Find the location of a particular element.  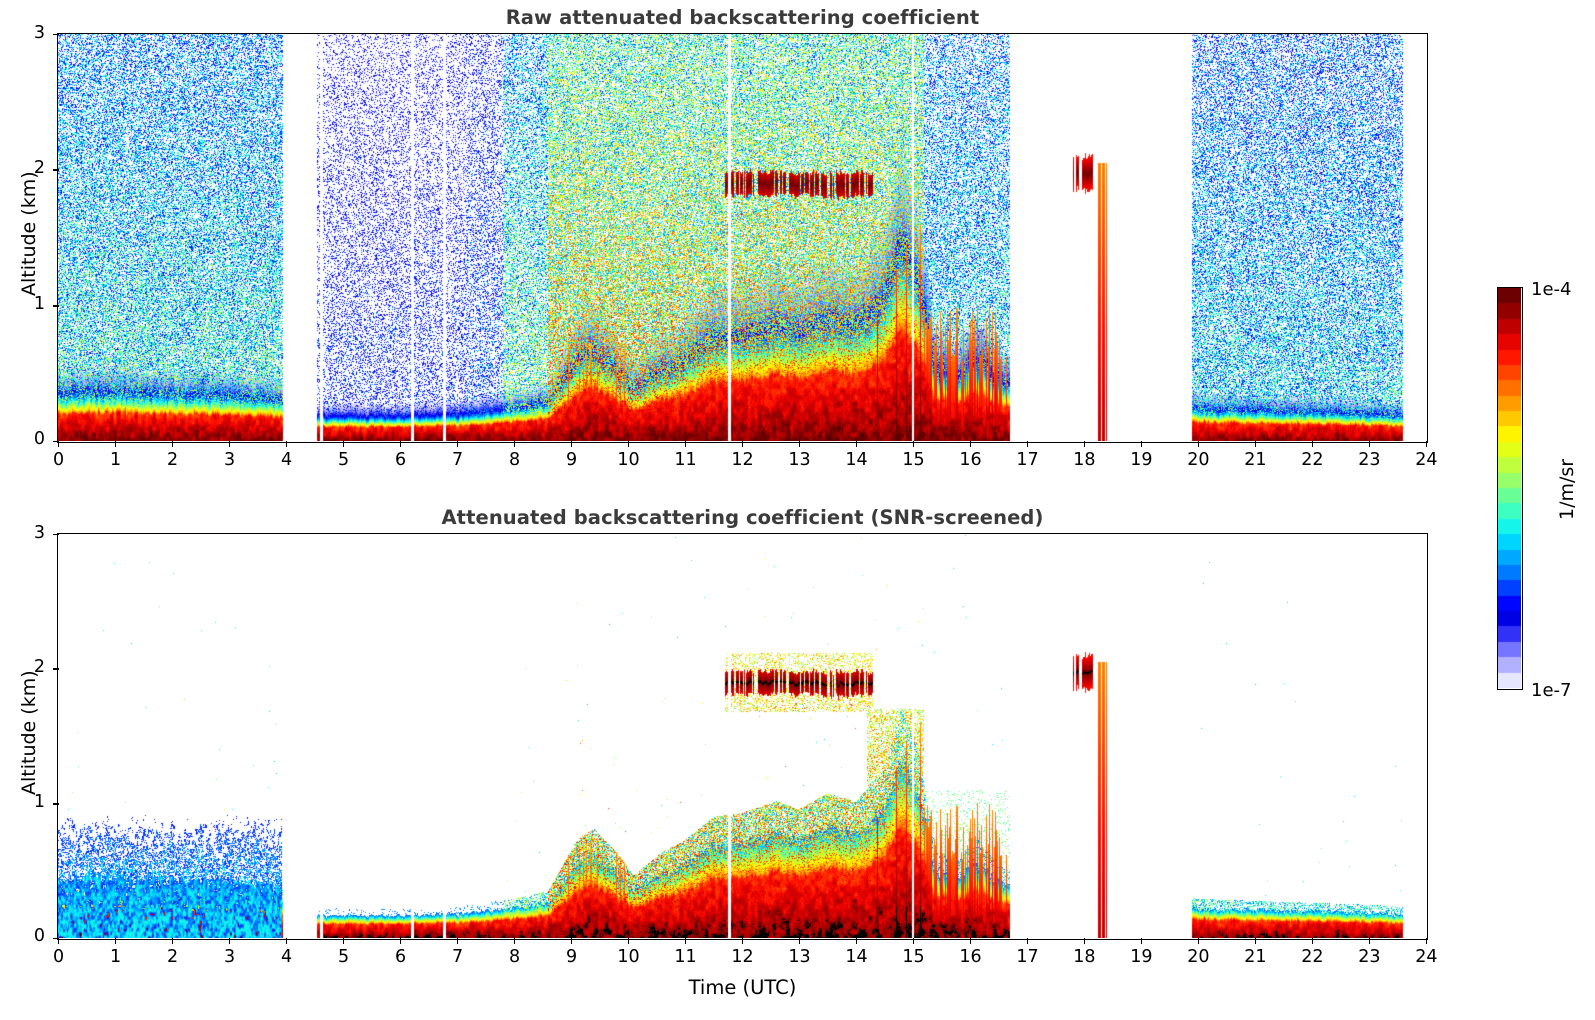

x-tick-label: 8 is located at coordinates (514, 957).